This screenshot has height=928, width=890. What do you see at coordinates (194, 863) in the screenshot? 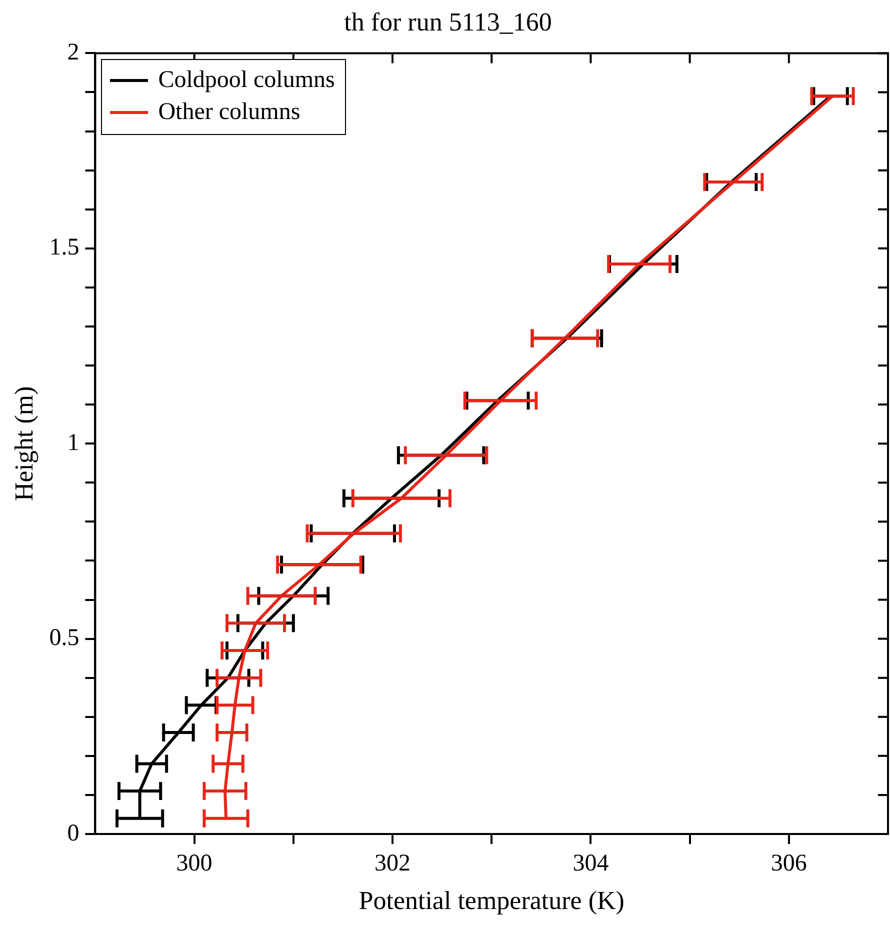
I see `x-tick-label: 300` at bounding box center [194, 863].